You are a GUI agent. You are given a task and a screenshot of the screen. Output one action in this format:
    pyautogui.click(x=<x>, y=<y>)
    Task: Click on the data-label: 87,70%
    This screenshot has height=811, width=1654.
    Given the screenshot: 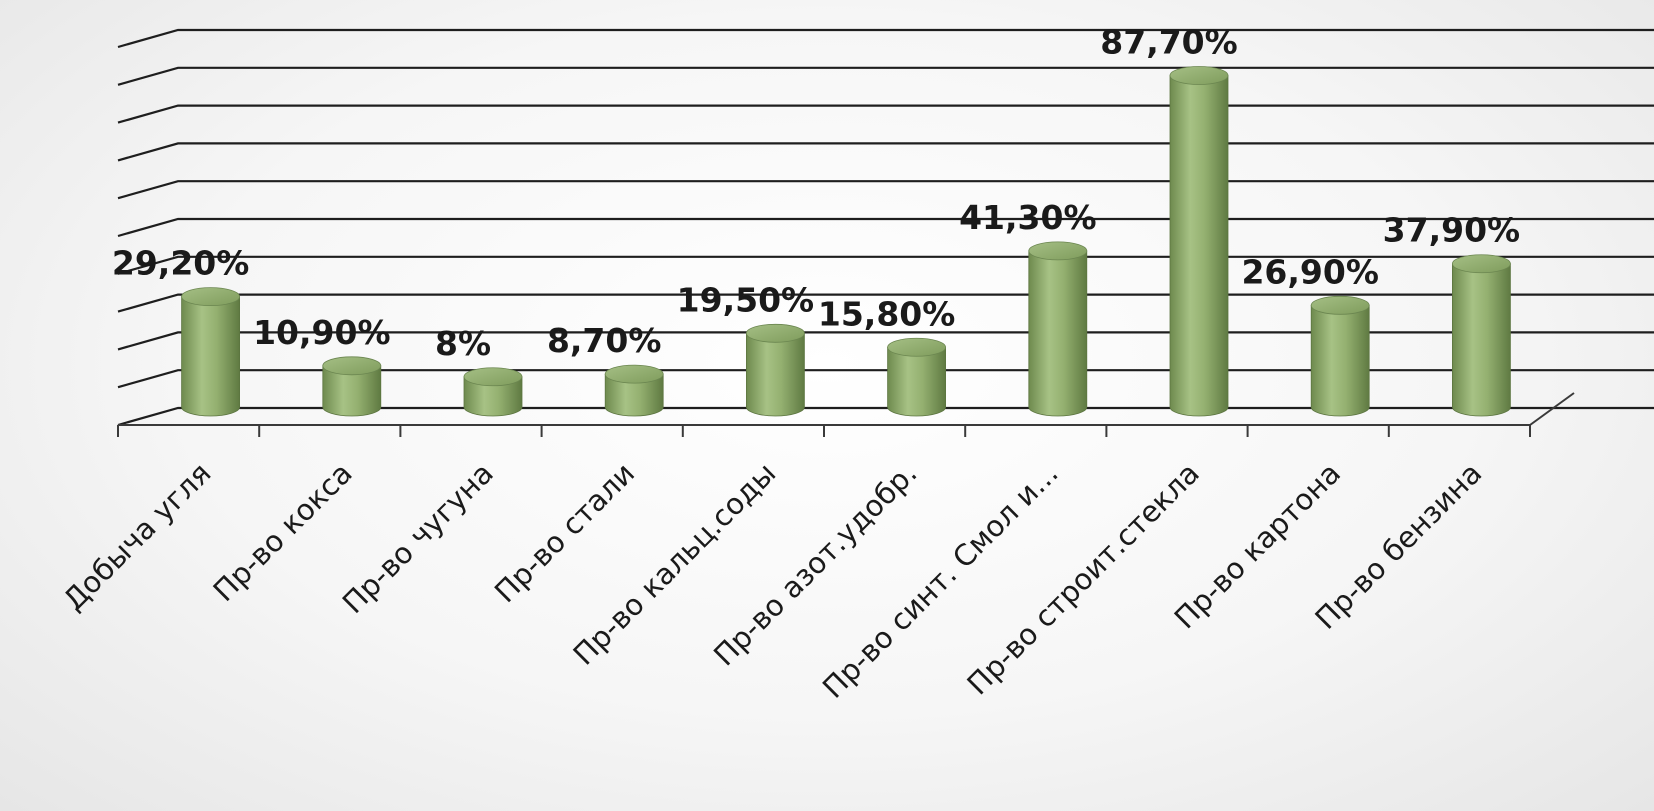 What is the action you would take?
    pyautogui.click(x=1168, y=41)
    